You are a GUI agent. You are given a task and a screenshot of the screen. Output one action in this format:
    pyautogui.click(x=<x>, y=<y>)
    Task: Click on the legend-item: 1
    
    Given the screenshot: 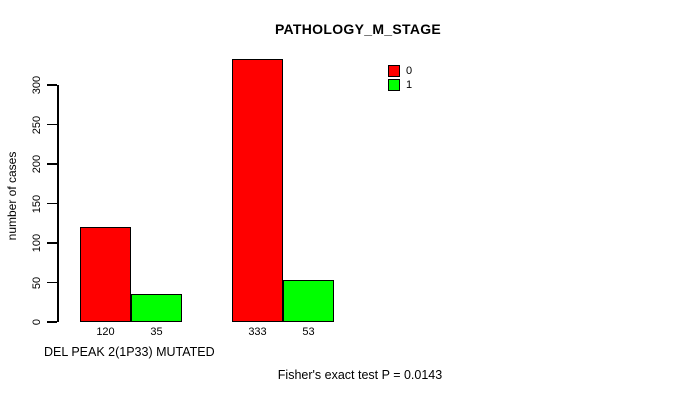 What is the action you would take?
    pyautogui.click(x=400, y=85)
    